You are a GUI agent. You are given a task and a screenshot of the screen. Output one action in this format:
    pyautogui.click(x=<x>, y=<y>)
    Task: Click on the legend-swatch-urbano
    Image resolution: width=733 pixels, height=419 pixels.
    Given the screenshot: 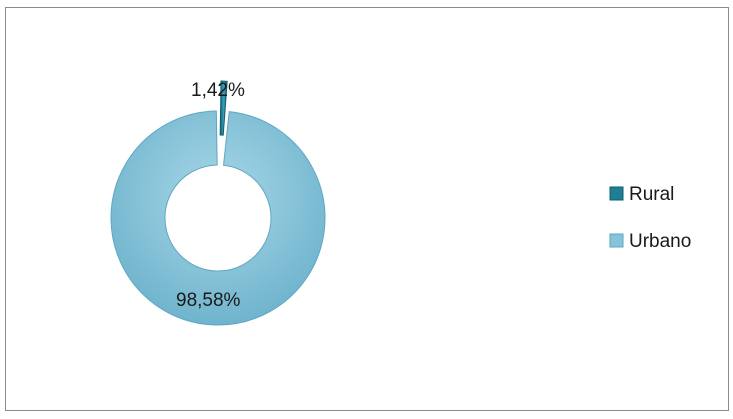 What is the action you would take?
    pyautogui.click(x=616, y=240)
    